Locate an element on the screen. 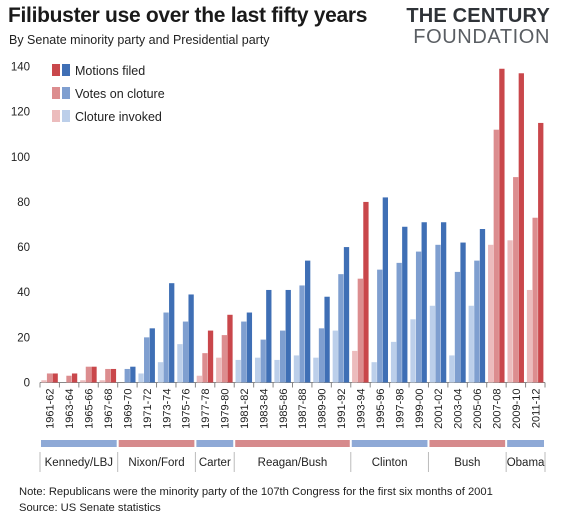 The width and height of the screenshot is (565, 521). x-tick-label: 1993-94 is located at coordinates (361, 409).